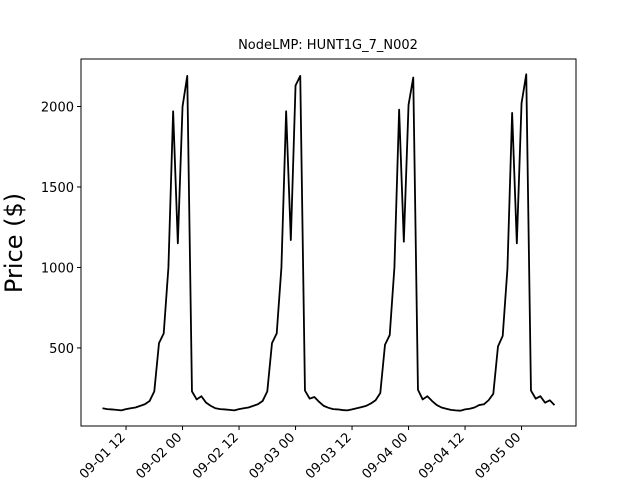  Describe the element at coordinates (216, 455) in the screenshot. I see `x-tick-label: 09-02 12` at that location.